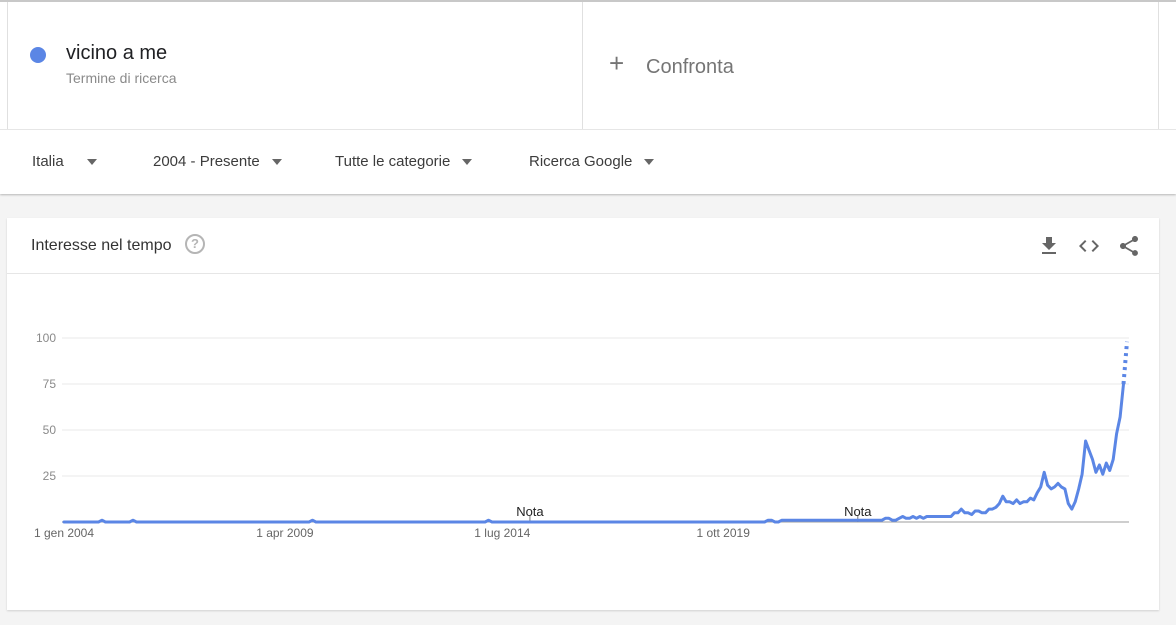 Image resolution: width=1176 pixels, height=625 pixels. What do you see at coordinates (117, 53) in the screenshot?
I see `term-name: vicino a me` at bounding box center [117, 53].